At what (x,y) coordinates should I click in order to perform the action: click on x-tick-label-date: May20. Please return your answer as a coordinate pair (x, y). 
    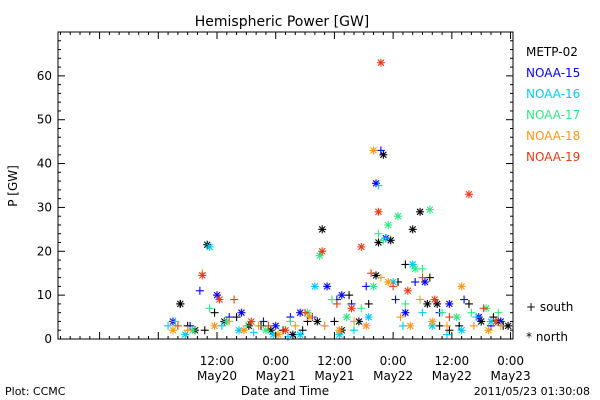
    Looking at the image, I should click on (217, 376).